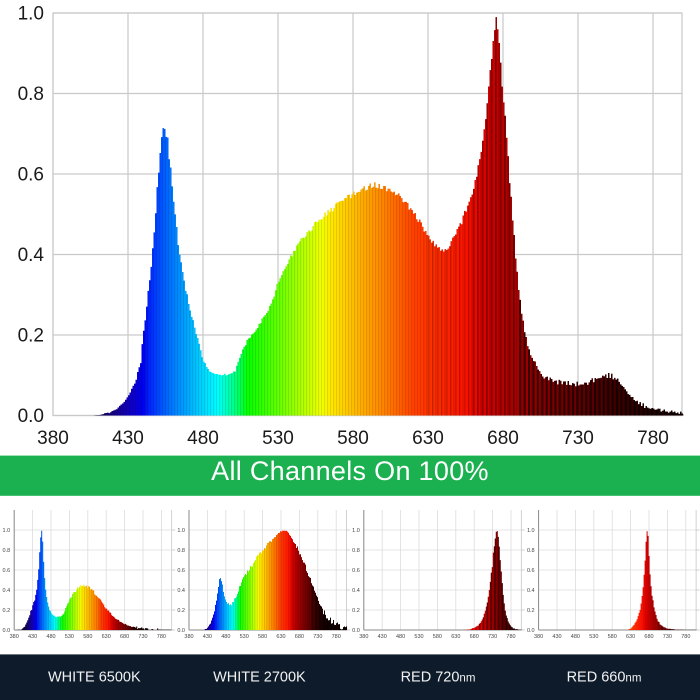 The height and width of the screenshot is (700, 700). Describe the element at coordinates (438, 678) in the screenshot. I see `svg-text: RED 720nm` at that location.